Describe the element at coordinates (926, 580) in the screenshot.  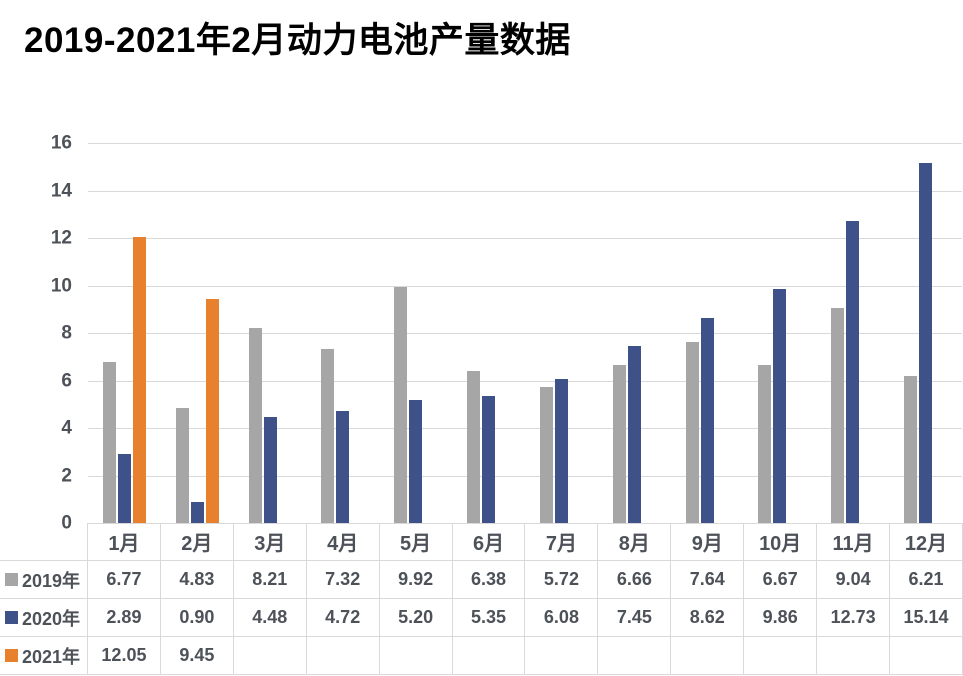
I see `value-cell: 6.21` at that location.